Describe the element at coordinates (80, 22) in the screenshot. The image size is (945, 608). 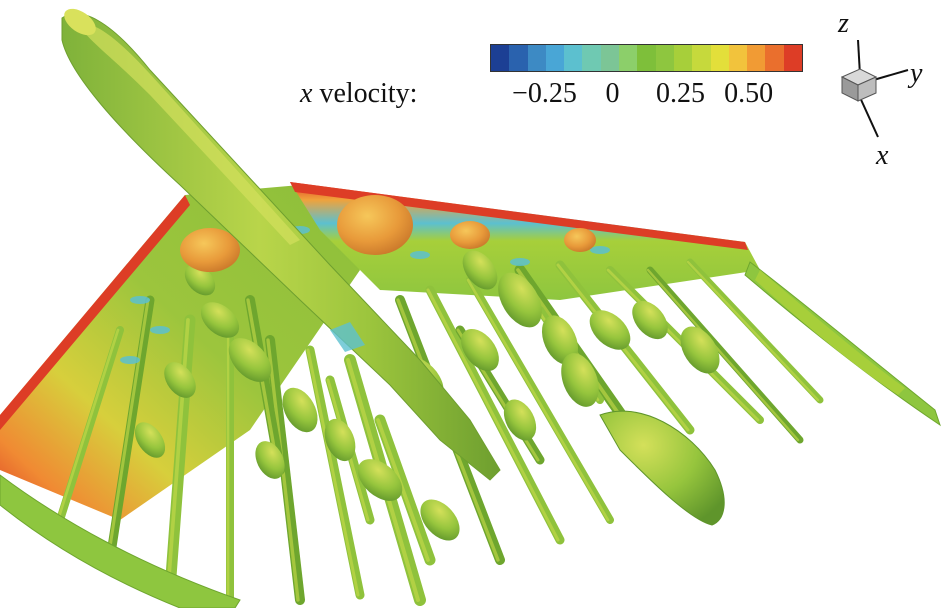
I see `nose-tip` at that location.